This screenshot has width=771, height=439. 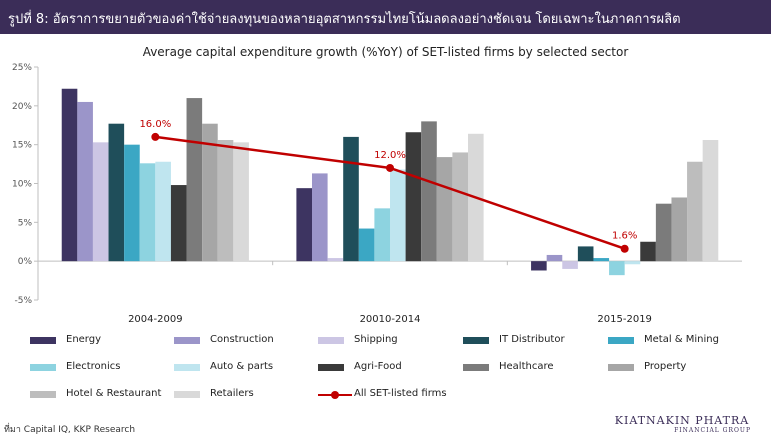 I want to click on y-tick-label: 10%, so click(x=22, y=185).